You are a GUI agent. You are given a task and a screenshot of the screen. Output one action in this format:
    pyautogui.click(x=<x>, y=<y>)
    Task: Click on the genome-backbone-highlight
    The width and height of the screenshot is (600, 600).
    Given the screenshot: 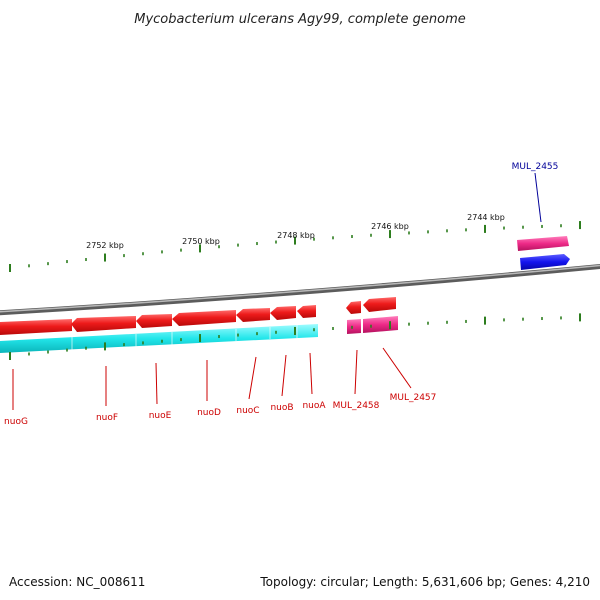 What is the action you would take?
    pyautogui.click(x=300, y=288)
    